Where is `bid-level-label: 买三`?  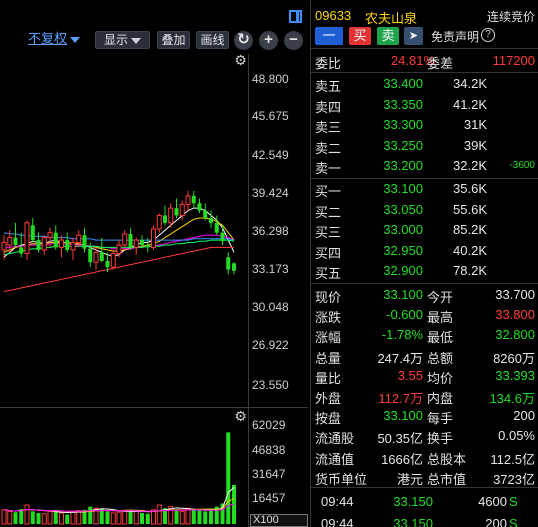 bid-level-label: 买三 is located at coordinates (328, 232).